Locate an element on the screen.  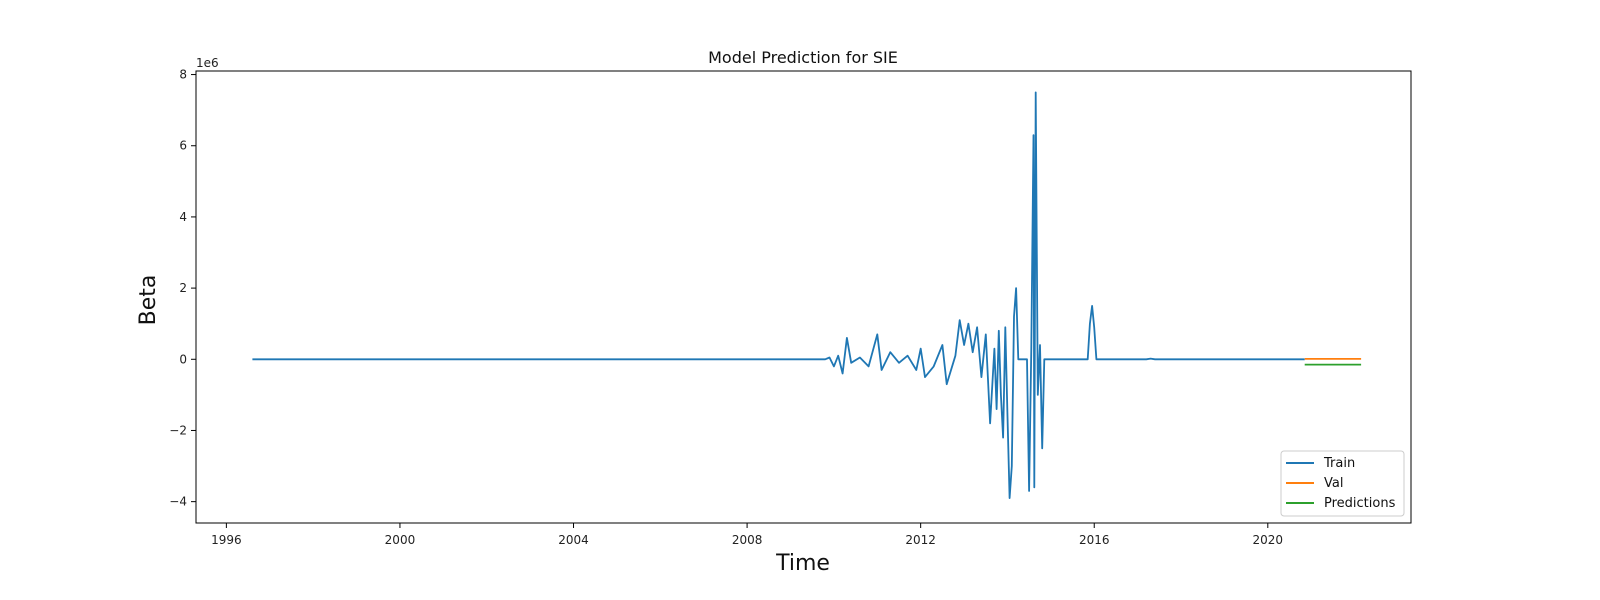
y-axis: −4 −2 0 2 4 6 8 is located at coordinates (182, 288).